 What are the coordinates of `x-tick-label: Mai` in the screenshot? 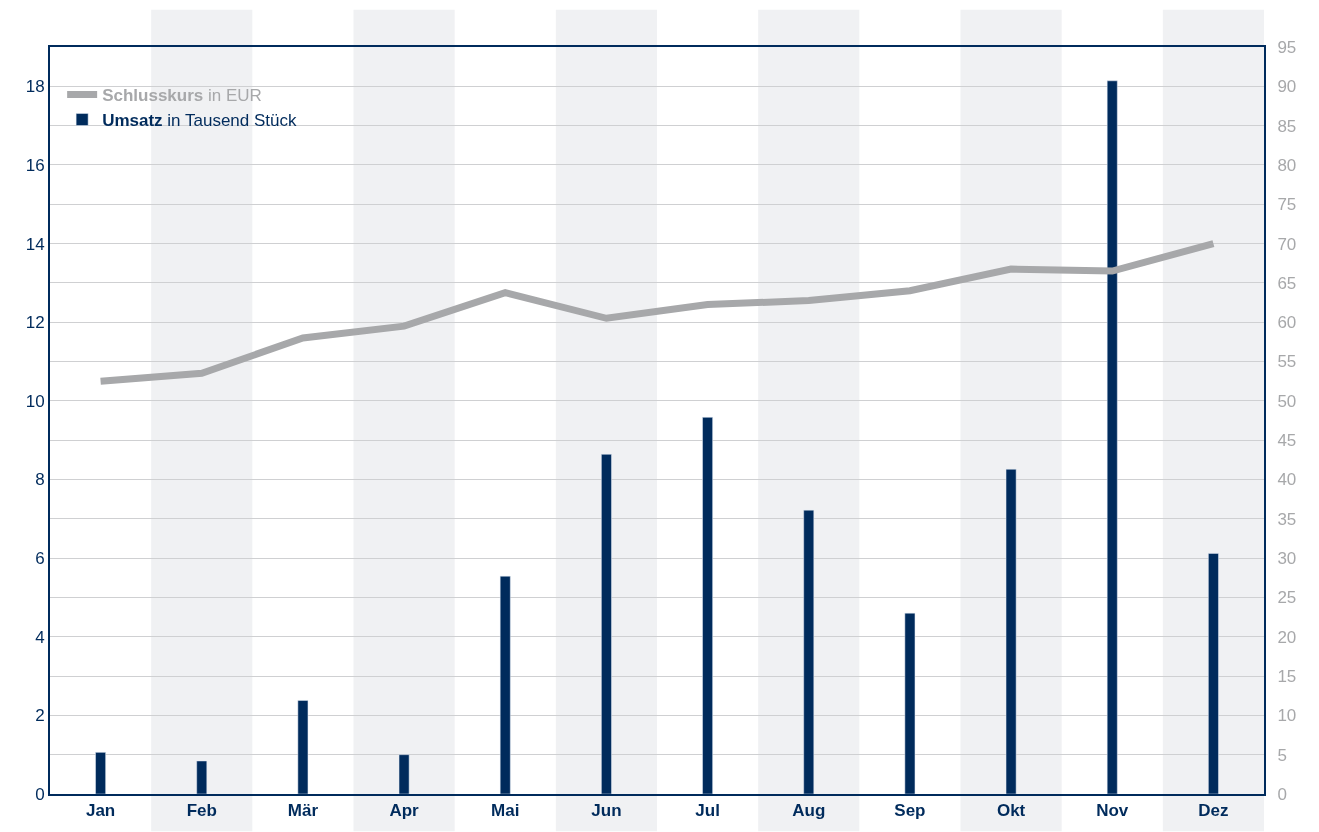 It's located at (505, 811).